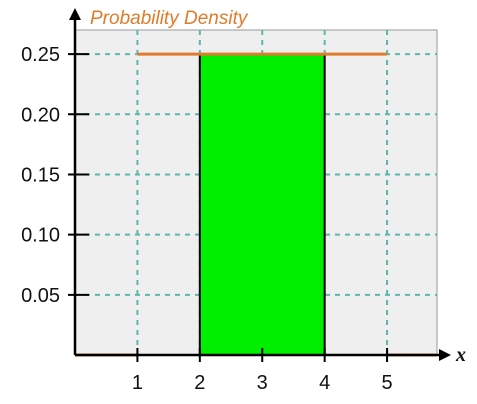 The image size is (477, 404). What do you see at coordinates (40, 296) in the screenshot?
I see `y-tick-label: 0.05` at bounding box center [40, 296].